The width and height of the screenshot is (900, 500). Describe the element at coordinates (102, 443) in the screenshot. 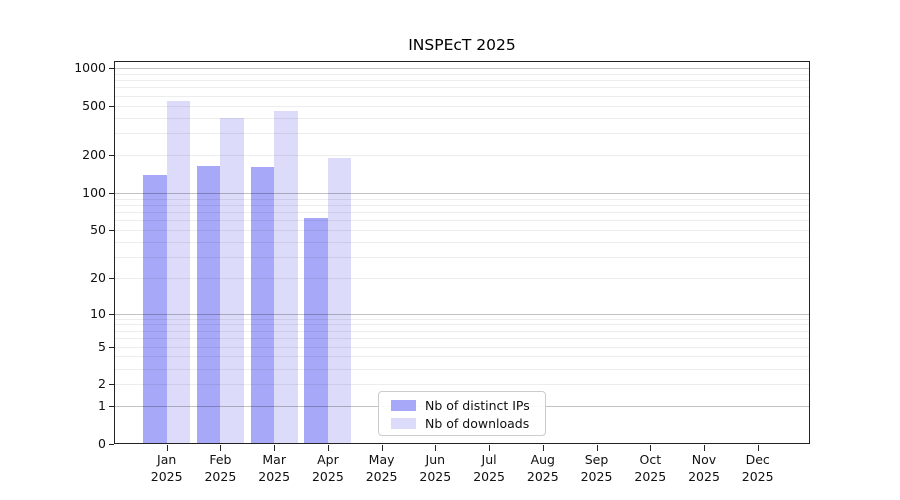

I see `y-axis-tick-label: 0` at that location.